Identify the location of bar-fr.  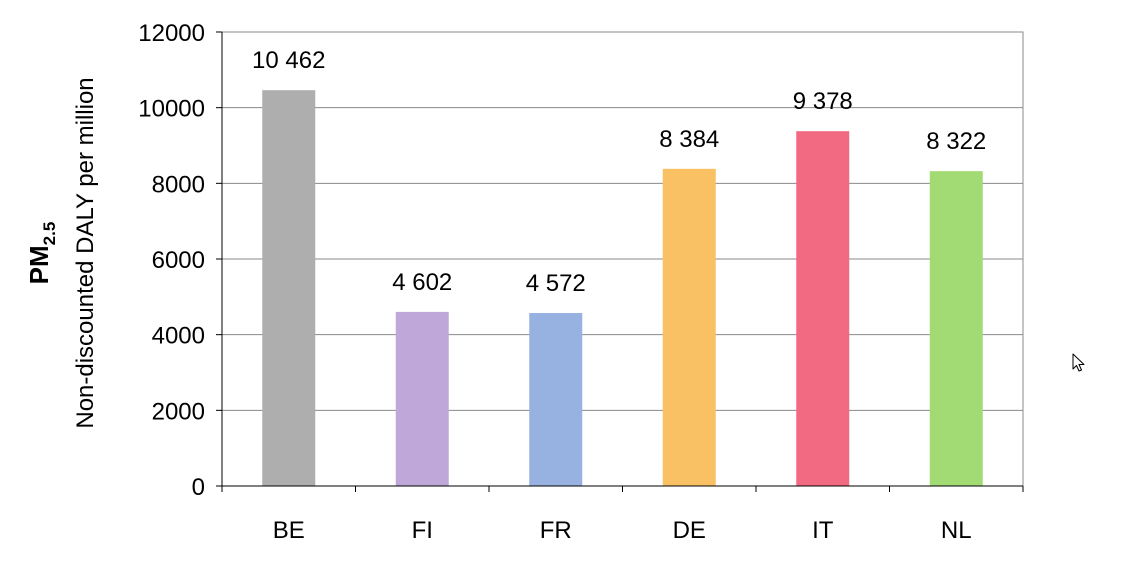
(556, 399).